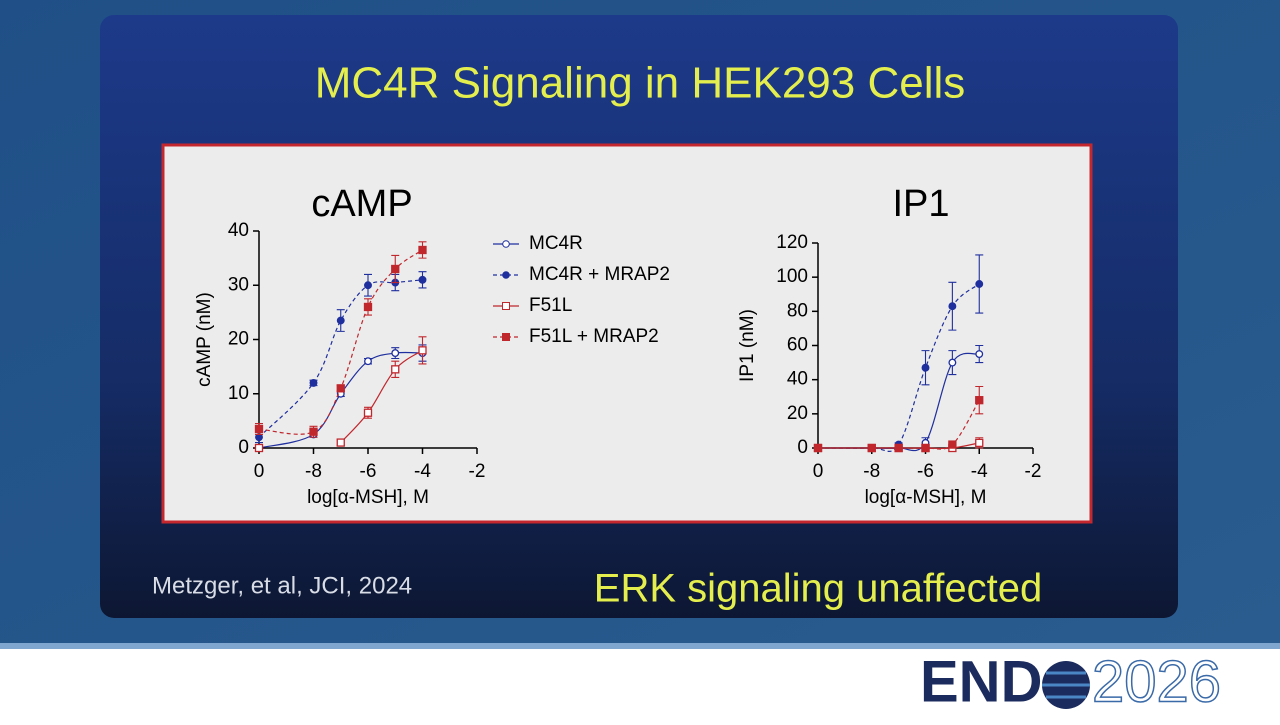 This screenshot has height=725, width=1280. Describe the element at coordinates (550, 305) in the screenshot. I see `legend-label: F51L` at that location.